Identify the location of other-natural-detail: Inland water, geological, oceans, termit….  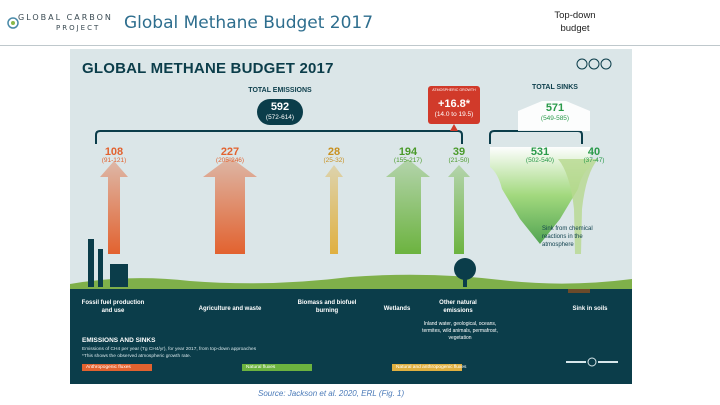
(460, 331).